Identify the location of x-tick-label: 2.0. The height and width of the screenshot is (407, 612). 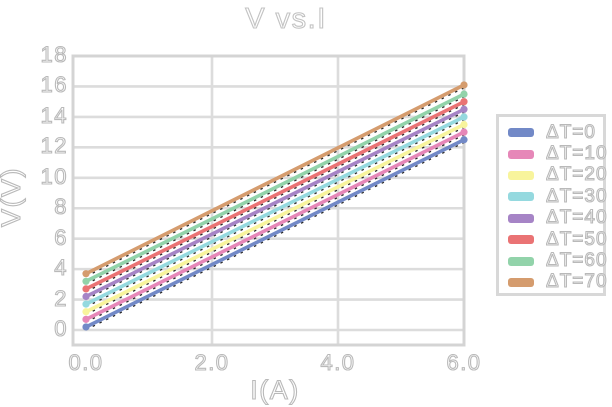
(212, 362).